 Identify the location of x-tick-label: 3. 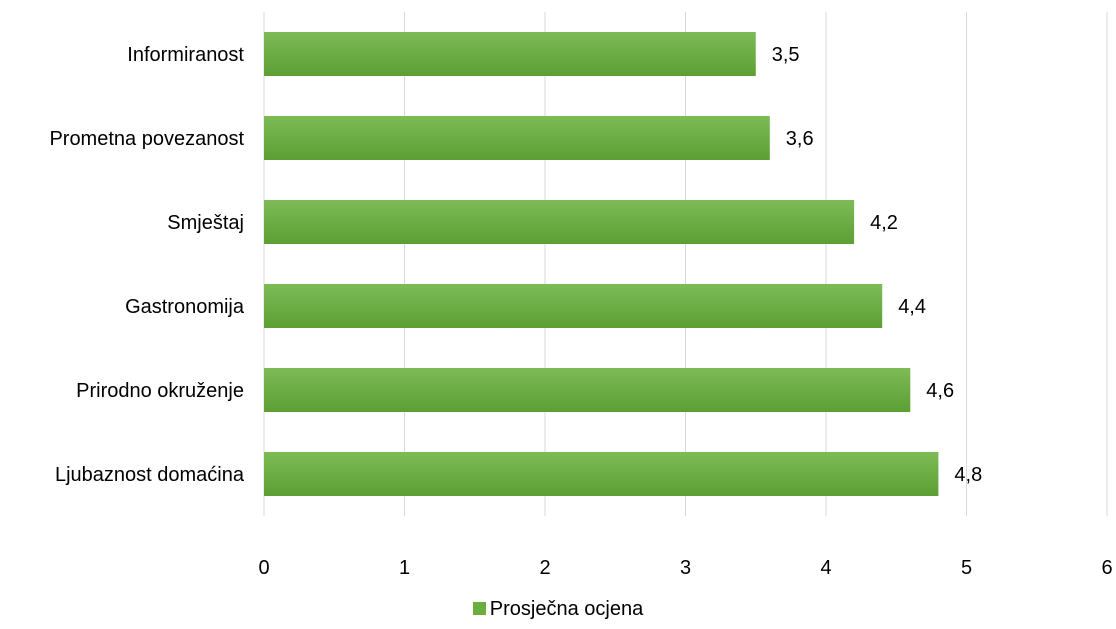
(685, 568).